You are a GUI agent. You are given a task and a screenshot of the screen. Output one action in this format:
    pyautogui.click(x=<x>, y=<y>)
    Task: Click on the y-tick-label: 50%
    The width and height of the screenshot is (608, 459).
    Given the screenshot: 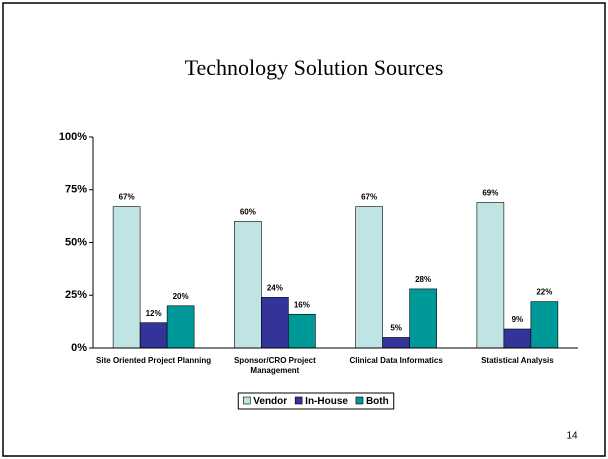 What is the action you would take?
    pyautogui.click(x=76, y=242)
    